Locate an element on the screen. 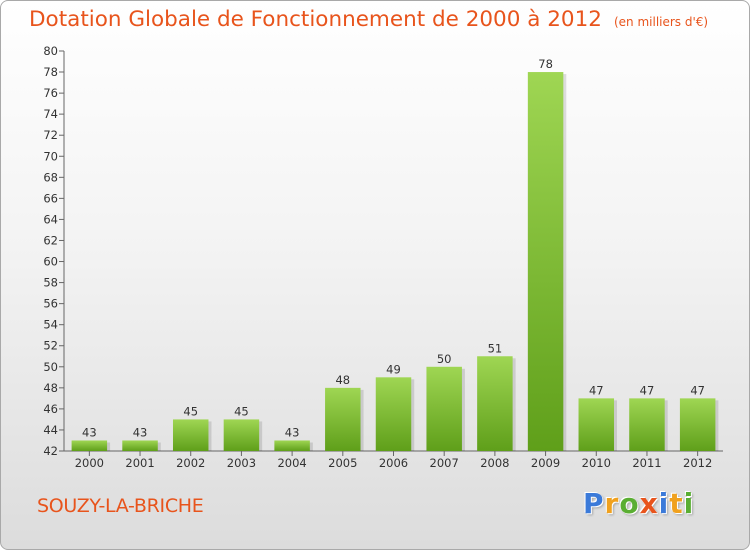 Image resolution: width=750 pixels, height=550 pixels. chart-subtitle: (en milliers d'€) is located at coordinates (661, 22).